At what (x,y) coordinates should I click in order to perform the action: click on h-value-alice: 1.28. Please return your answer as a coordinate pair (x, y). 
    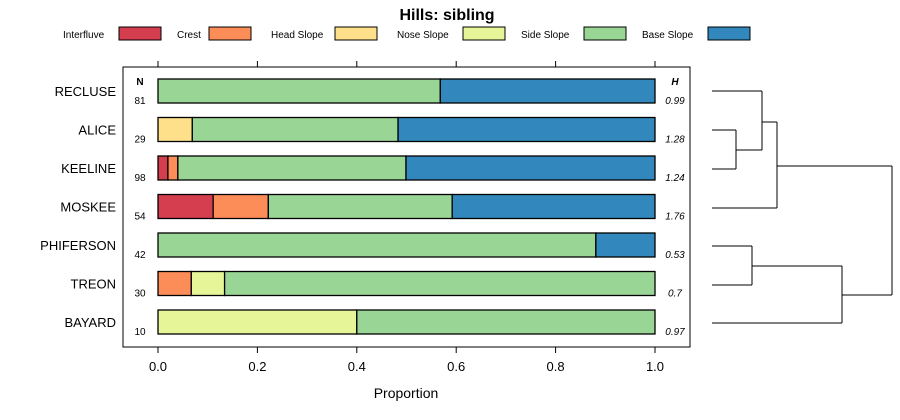
    Looking at the image, I should click on (675, 140).